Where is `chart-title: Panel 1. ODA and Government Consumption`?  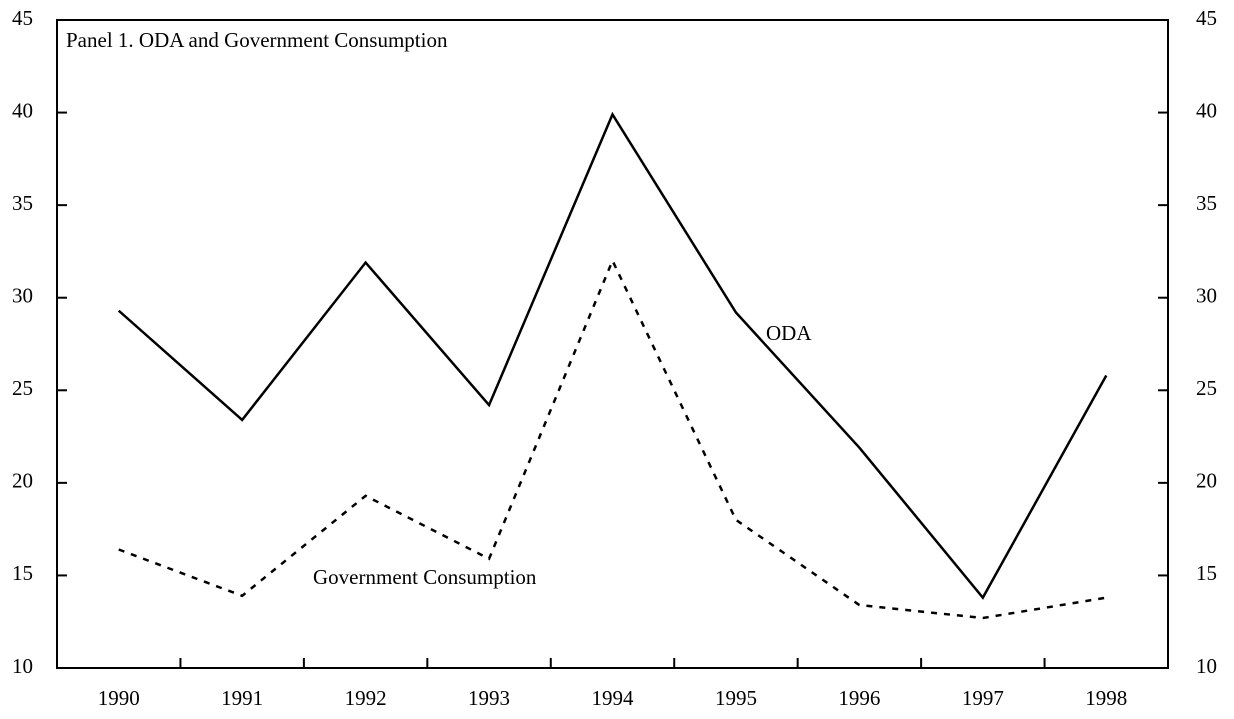
chart-title: Panel 1. ODA and Government Consumption is located at coordinates (257, 40).